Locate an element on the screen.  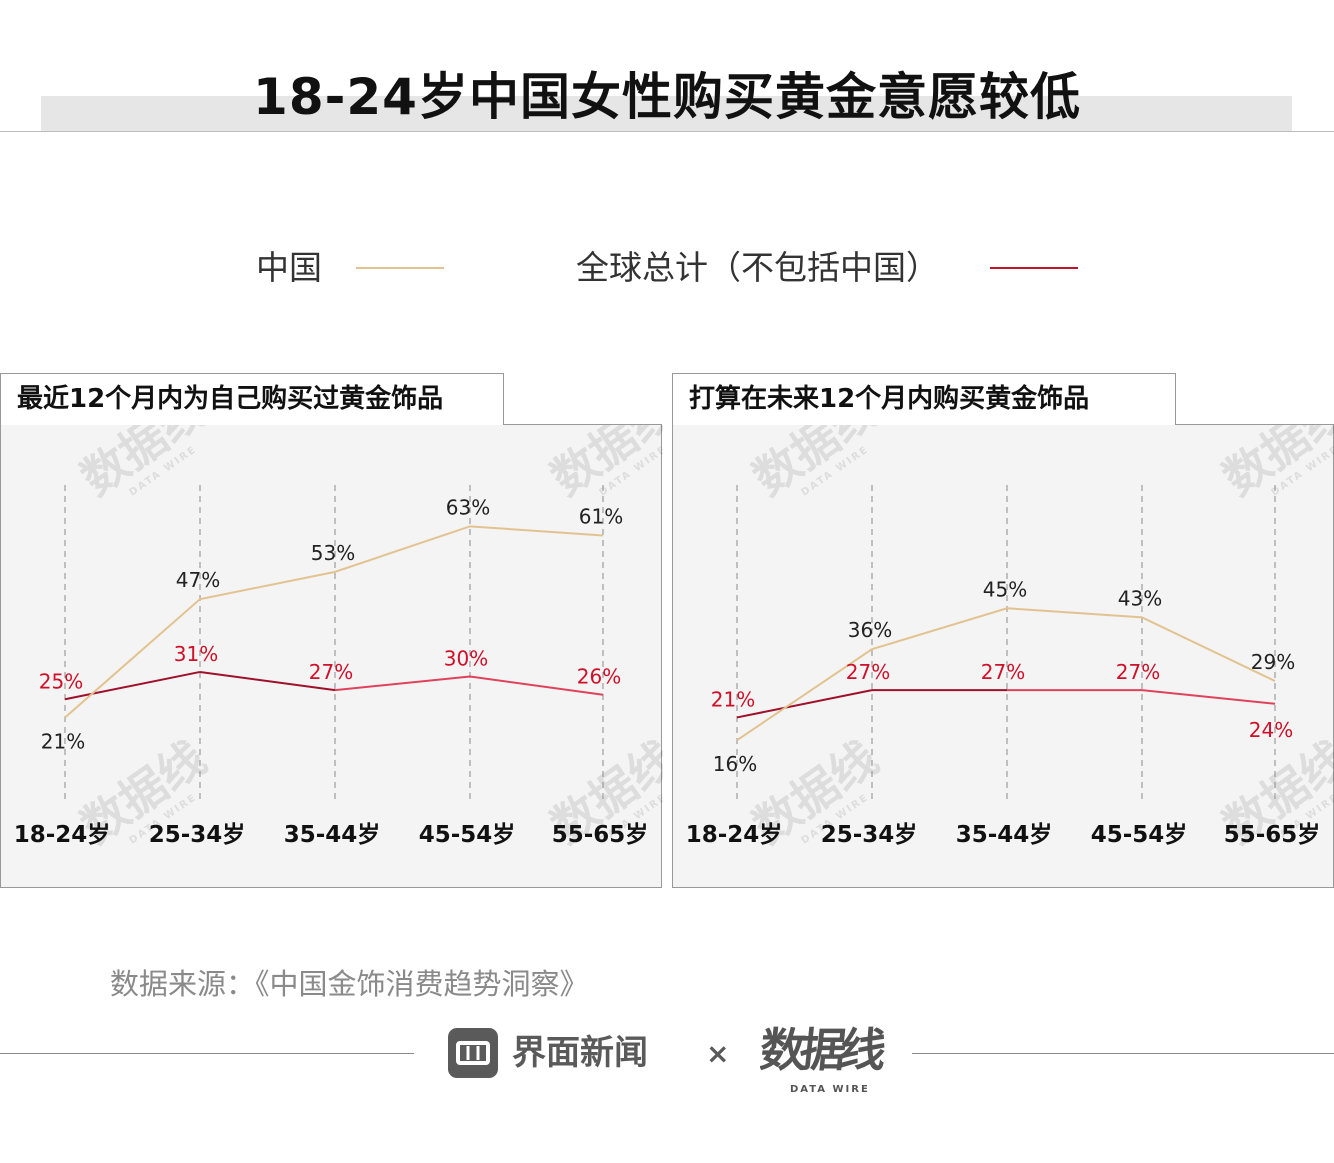
china-data-label: 53% is located at coordinates (333, 553).